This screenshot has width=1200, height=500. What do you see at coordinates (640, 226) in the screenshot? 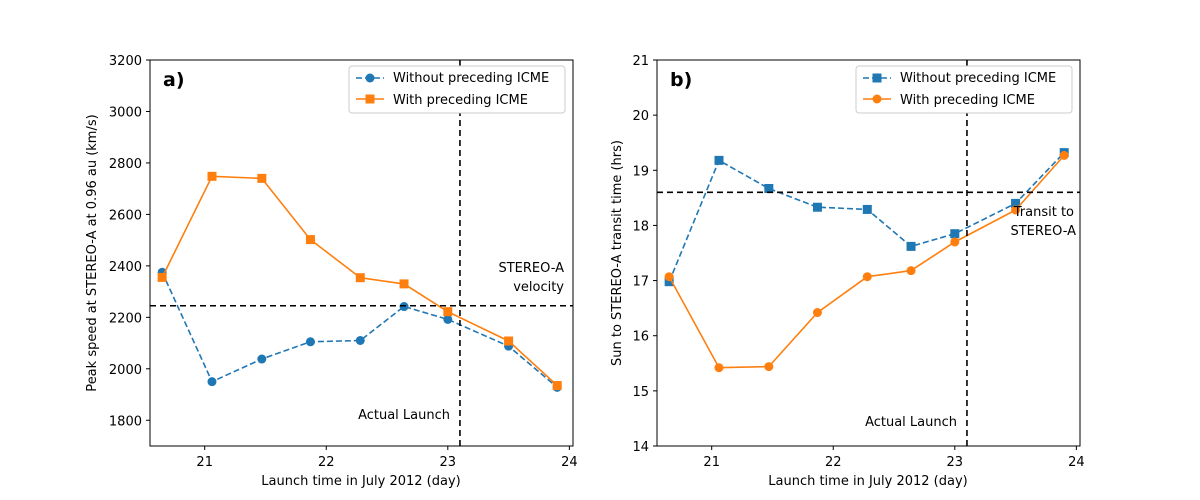
I see `panel-b-ytick-label: 18` at bounding box center [640, 226].